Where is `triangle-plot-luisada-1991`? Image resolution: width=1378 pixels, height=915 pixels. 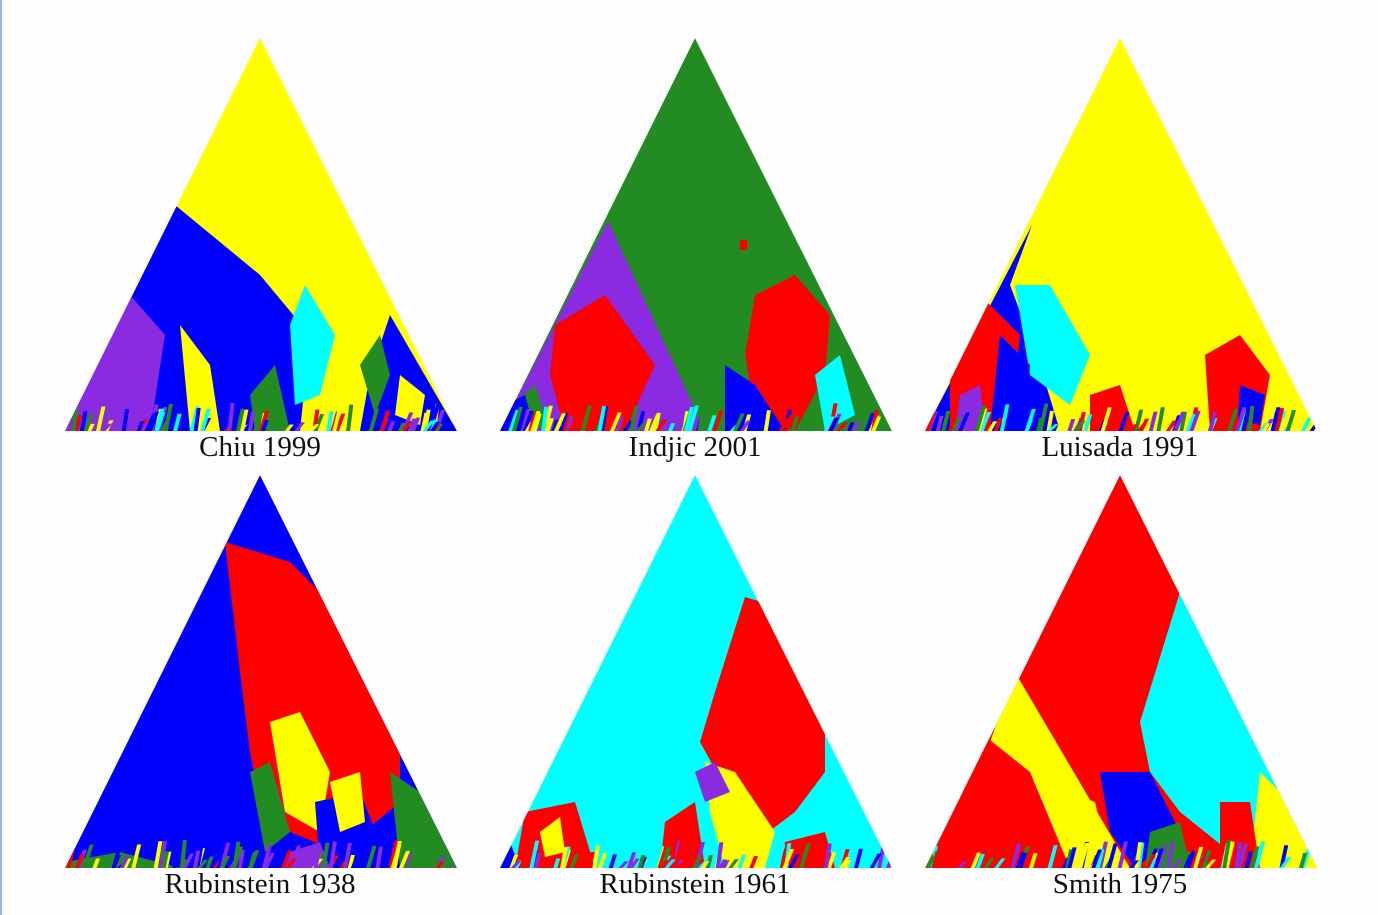
triangle-plot-luisada-1991 is located at coordinates (1121, 234).